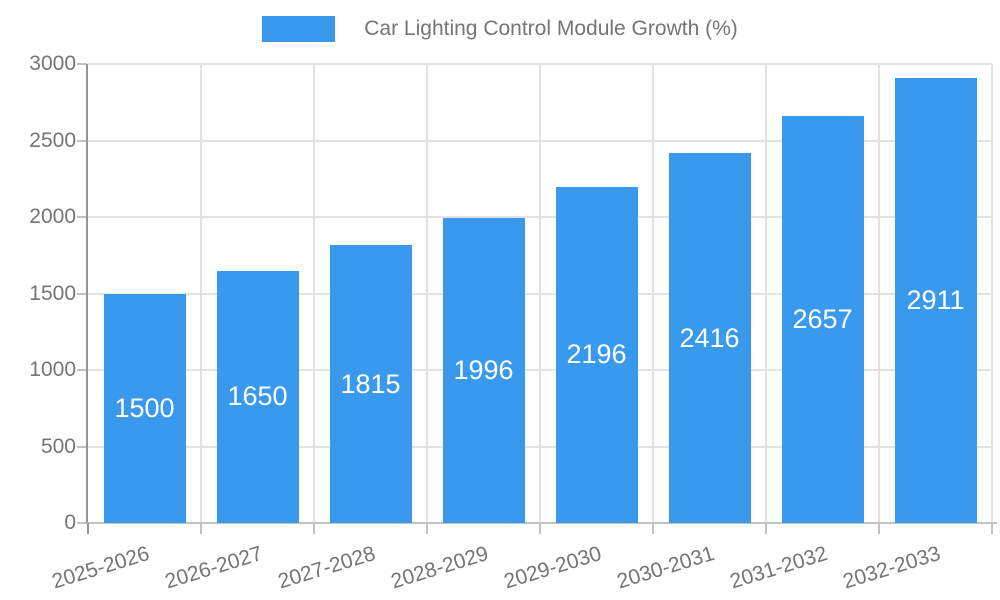 This screenshot has width=1000, height=600. I want to click on bar-value-label: 2657, so click(822, 319).